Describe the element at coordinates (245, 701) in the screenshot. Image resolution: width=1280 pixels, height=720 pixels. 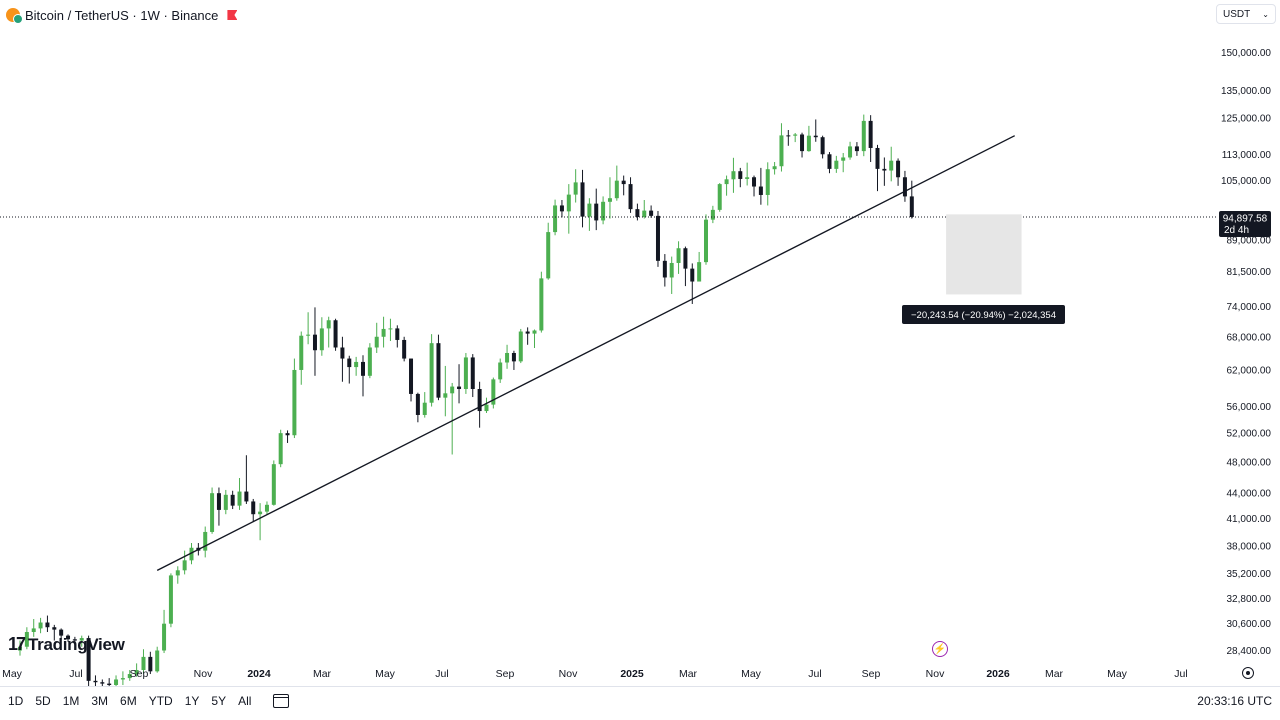
I see `range-all: All` at that location.